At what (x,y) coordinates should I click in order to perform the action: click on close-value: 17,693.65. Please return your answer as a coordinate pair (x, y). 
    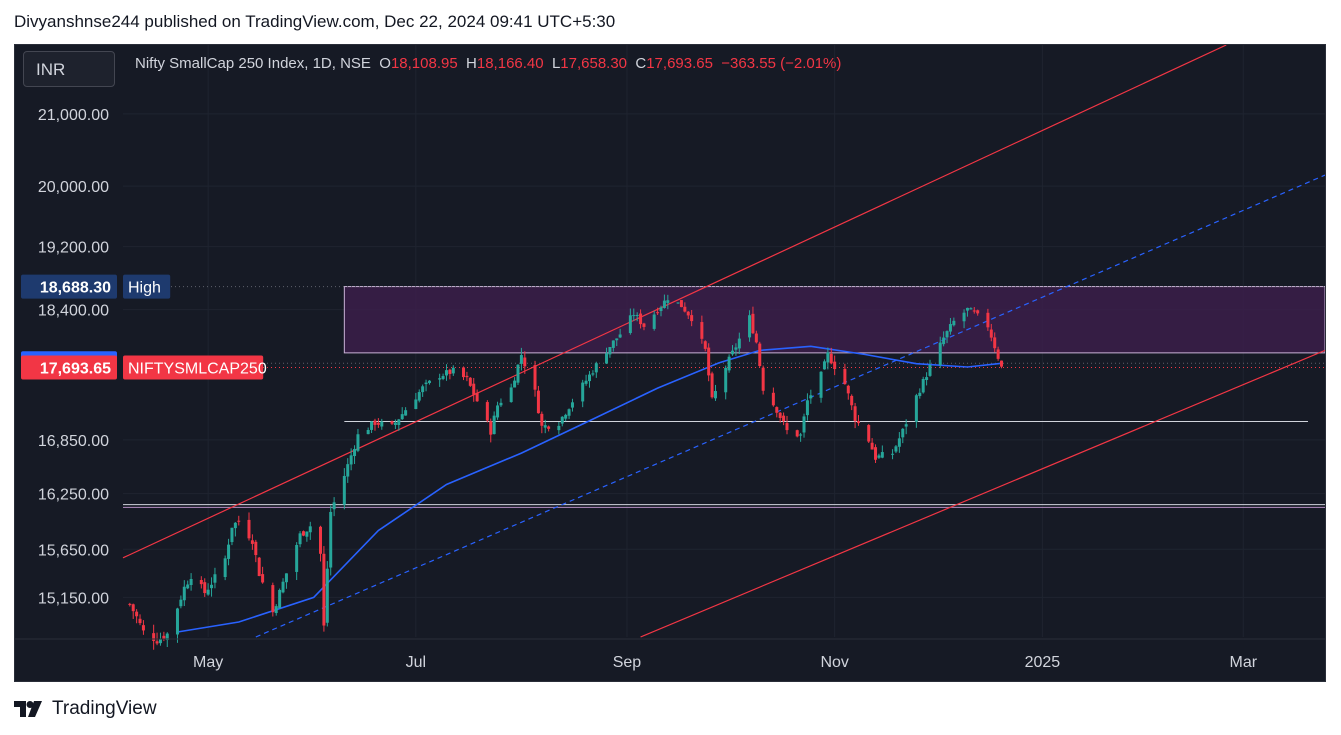
    Looking at the image, I should click on (679, 63).